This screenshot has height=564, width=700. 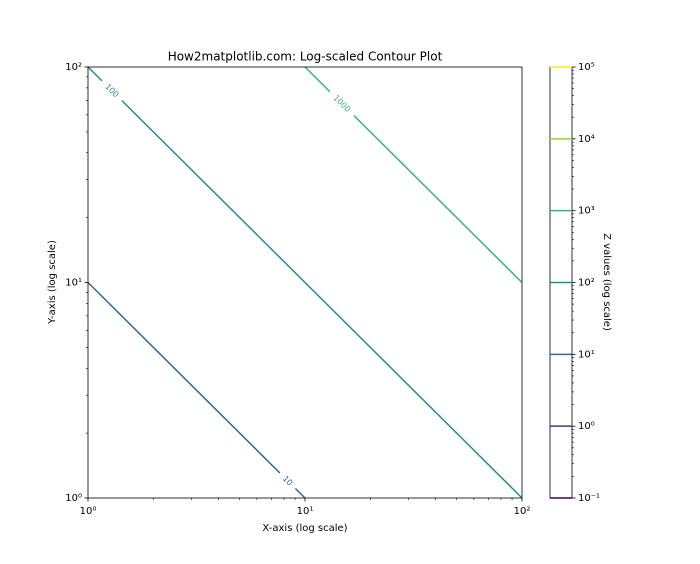 What do you see at coordinates (586, 426) in the screenshot?
I see `colorbar-tick-label: 10⁰` at bounding box center [586, 426].